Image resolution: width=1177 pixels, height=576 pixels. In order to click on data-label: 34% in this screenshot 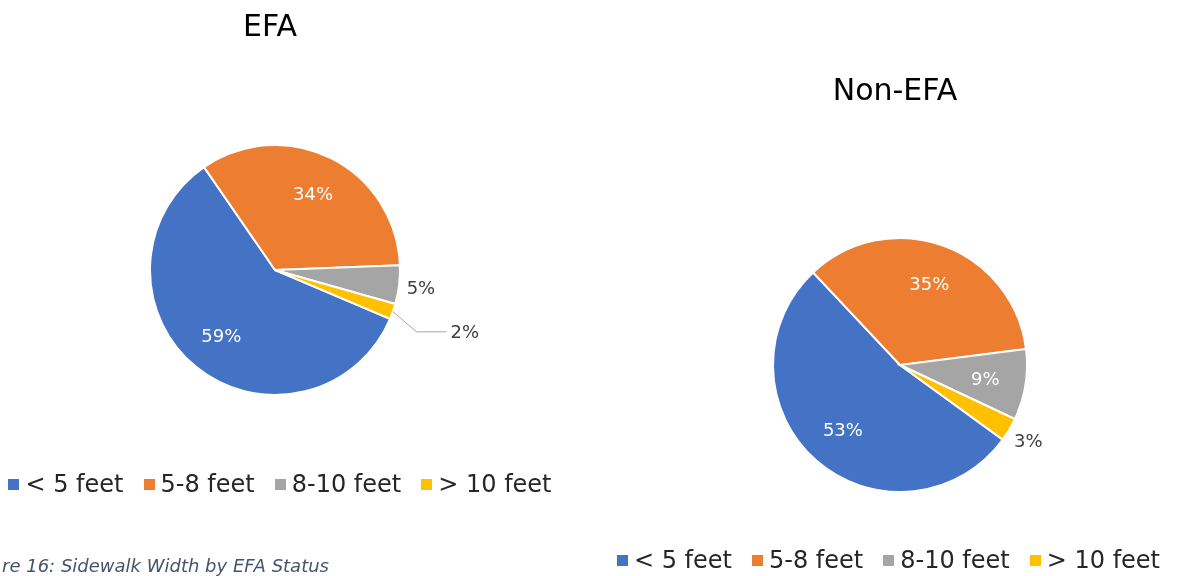, I will do `click(313, 194)`.